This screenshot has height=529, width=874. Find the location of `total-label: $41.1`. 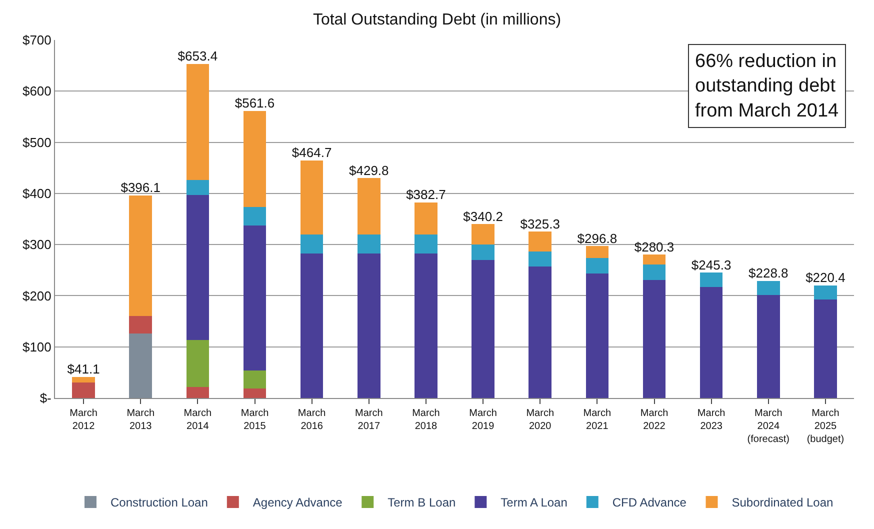

total-label: $41.1 is located at coordinates (83, 369).